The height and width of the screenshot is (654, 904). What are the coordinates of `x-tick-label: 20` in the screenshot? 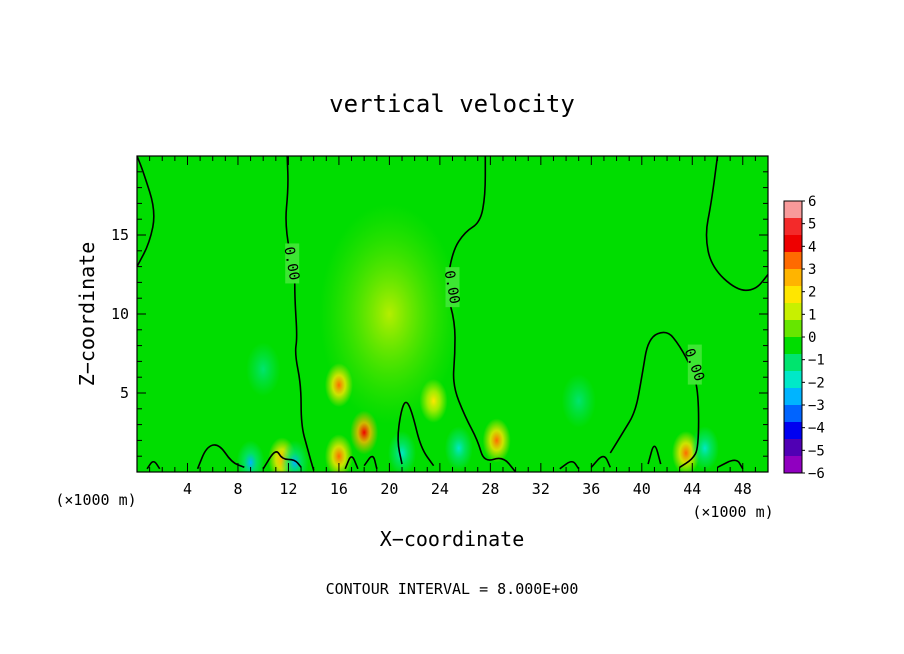 It's located at (389, 489).